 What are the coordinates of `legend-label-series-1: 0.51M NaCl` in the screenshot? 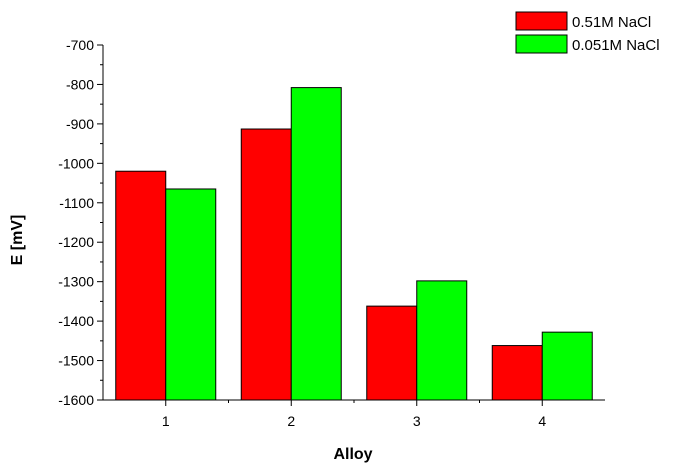 It's located at (611, 22).